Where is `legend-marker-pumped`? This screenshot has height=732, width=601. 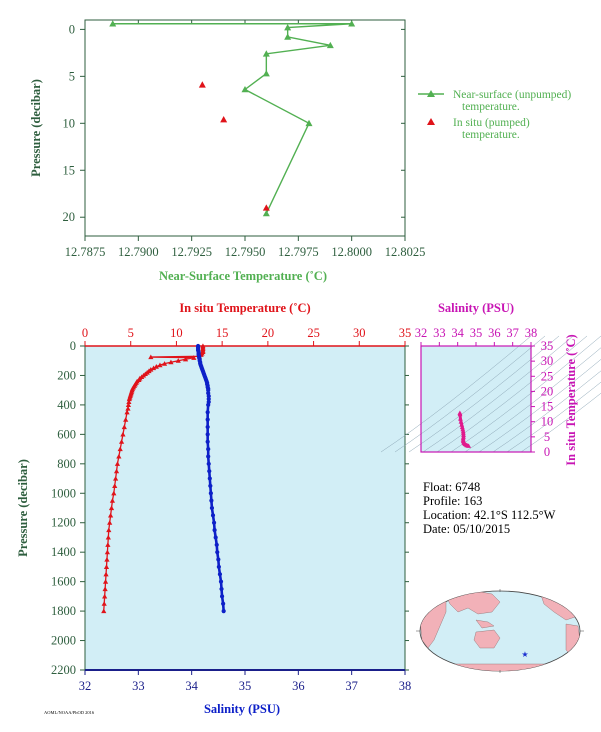
legend-marker-pumped is located at coordinates (431, 121).